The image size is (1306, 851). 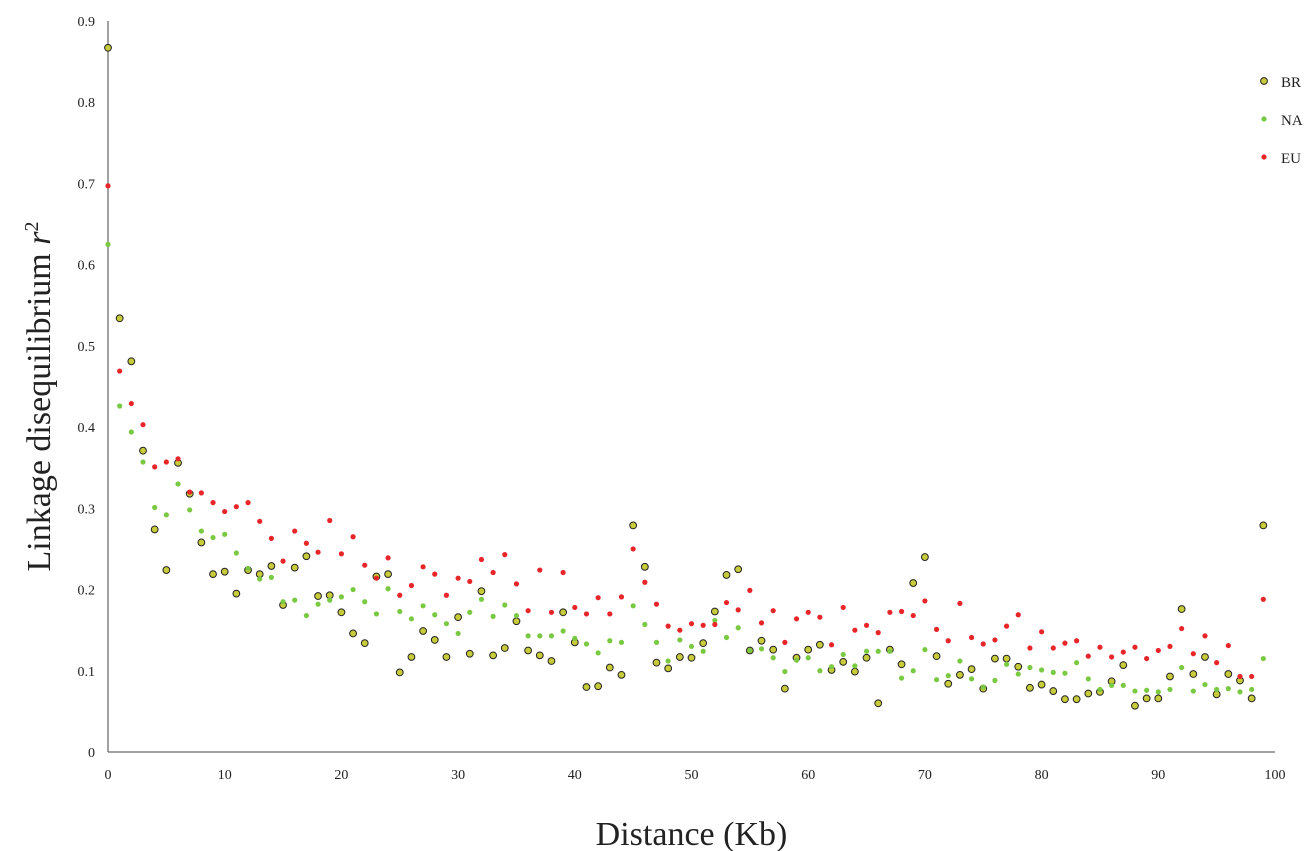 What do you see at coordinates (341, 775) in the screenshot?
I see `x-tick-label: 20` at bounding box center [341, 775].